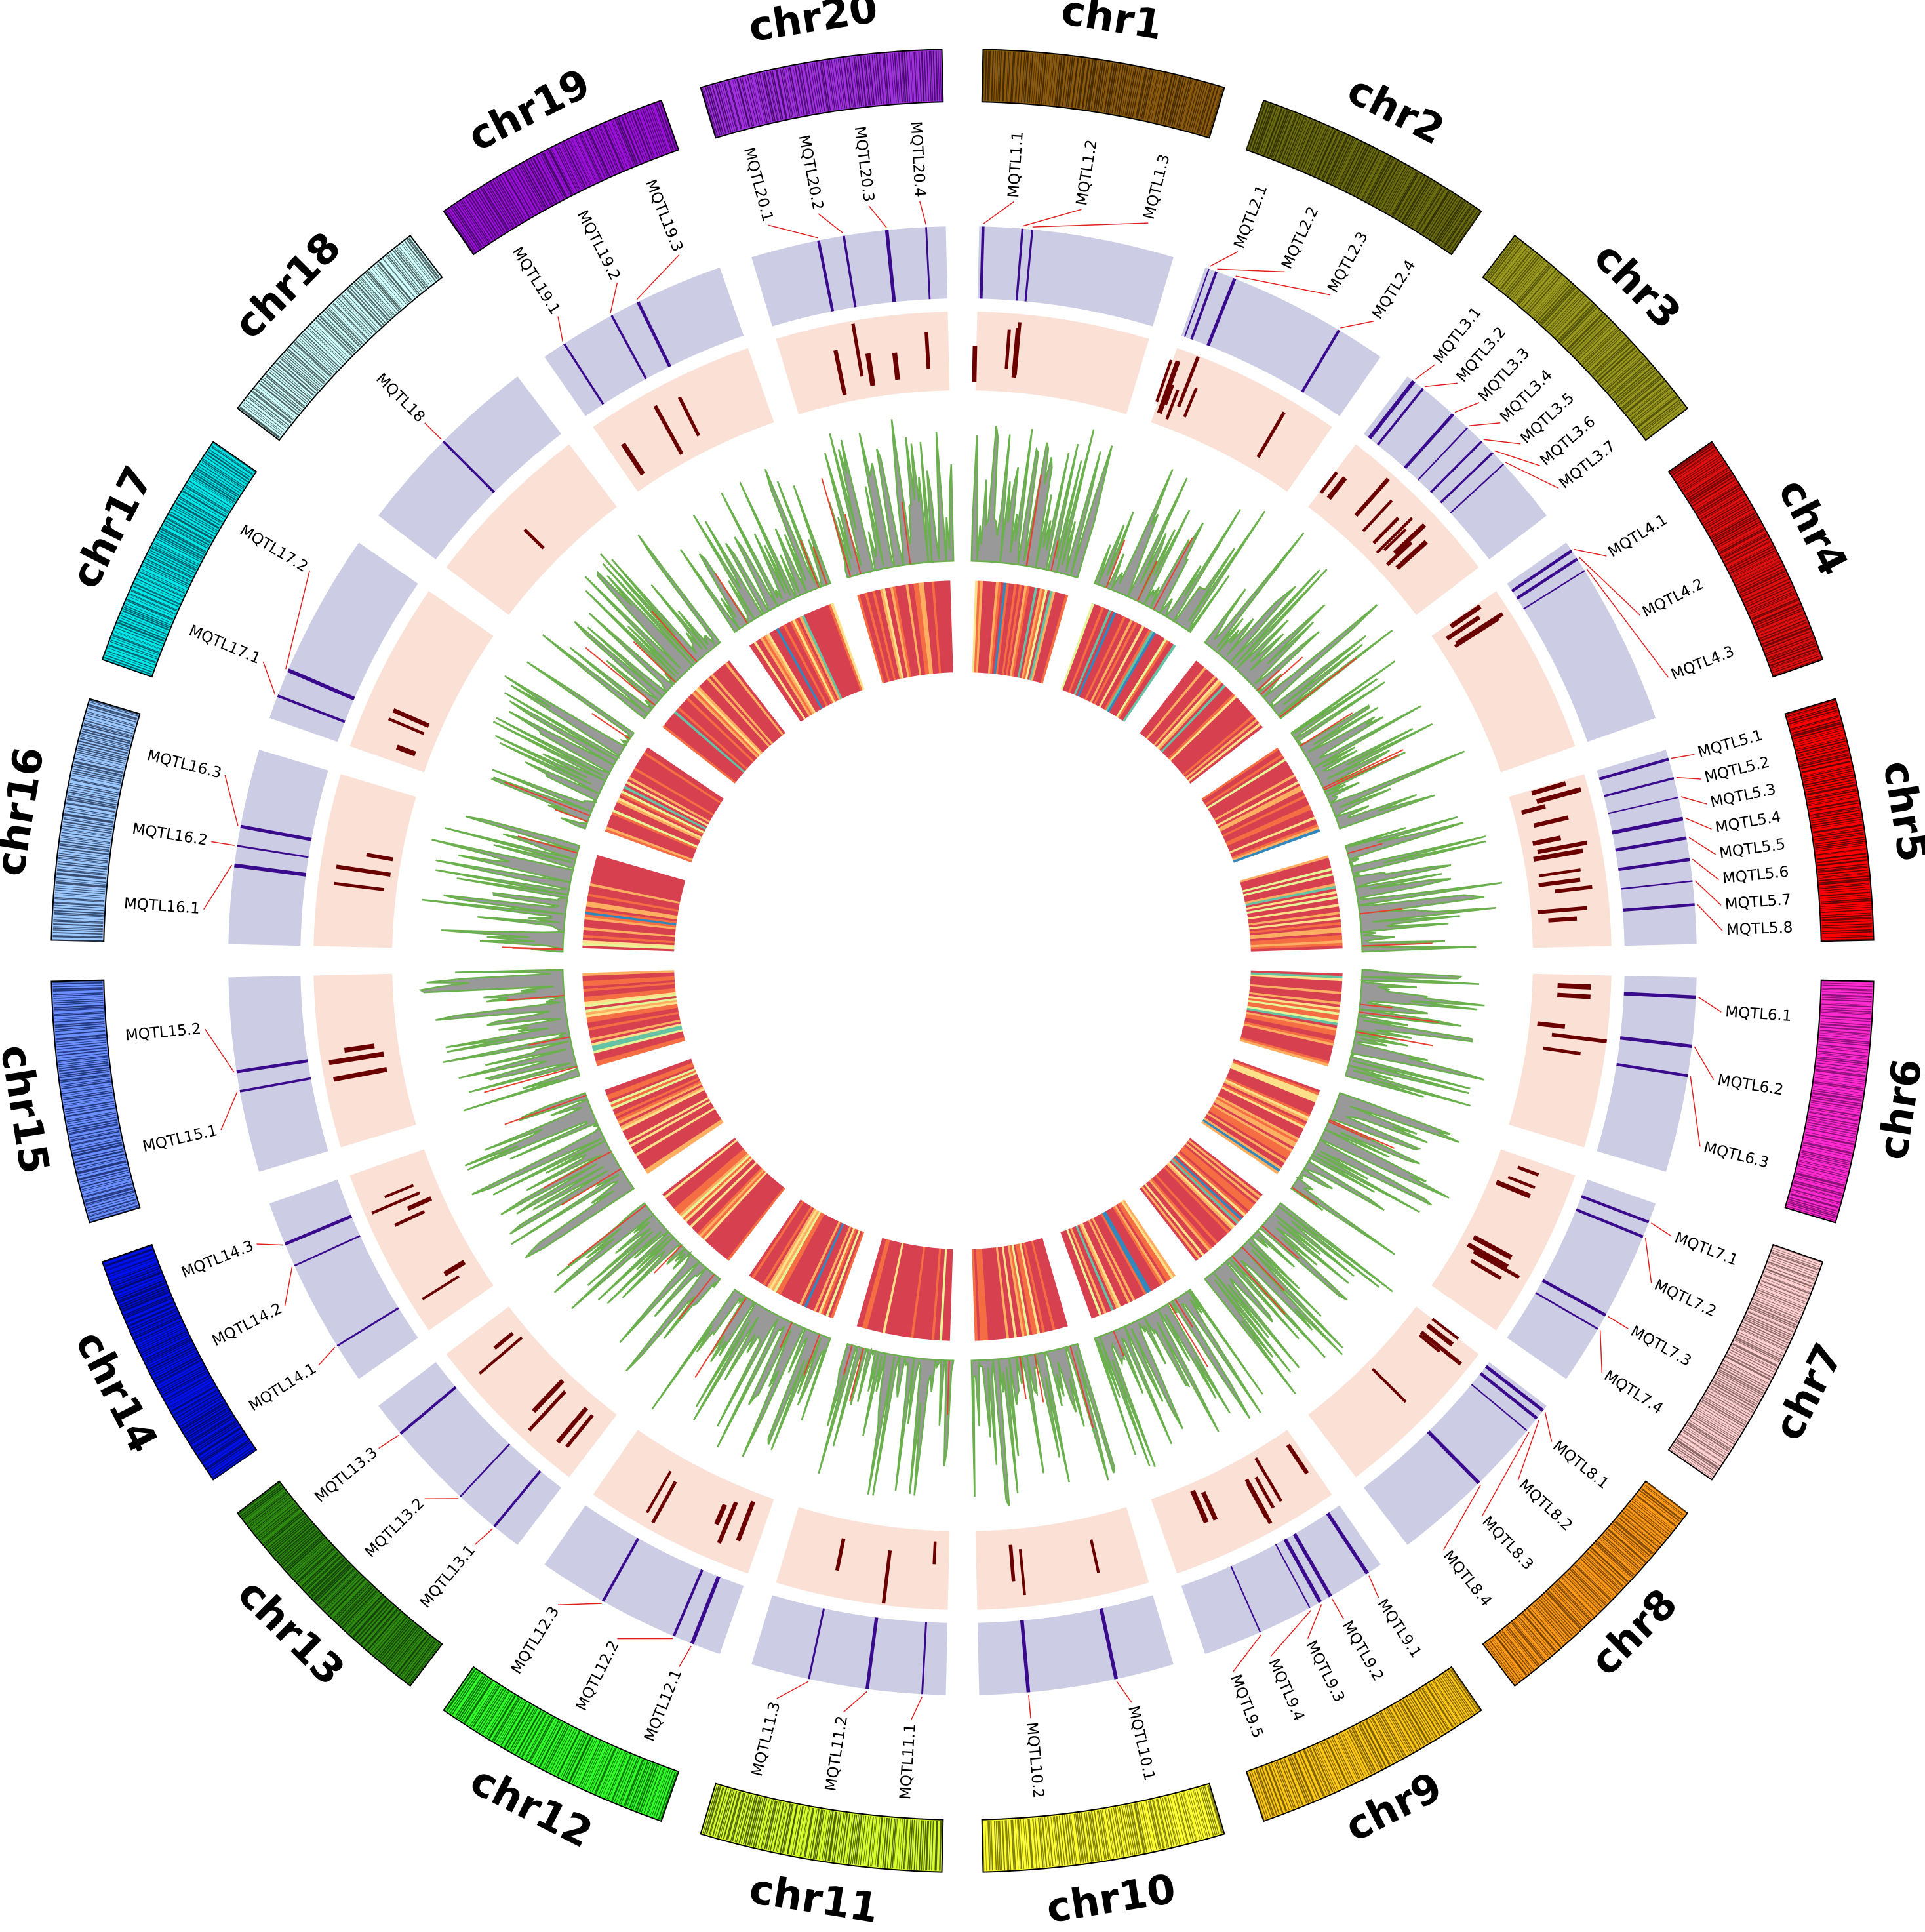  I want to click on qtl-label: MQTL5.3, so click(1743, 796).